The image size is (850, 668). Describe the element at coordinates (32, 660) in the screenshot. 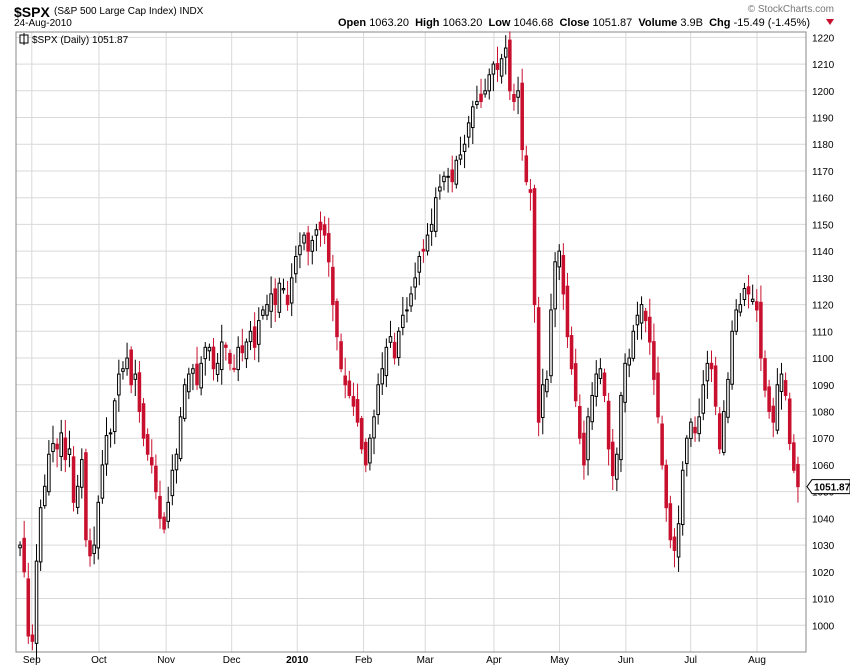

I see `x-tick-label: Sep` at that location.